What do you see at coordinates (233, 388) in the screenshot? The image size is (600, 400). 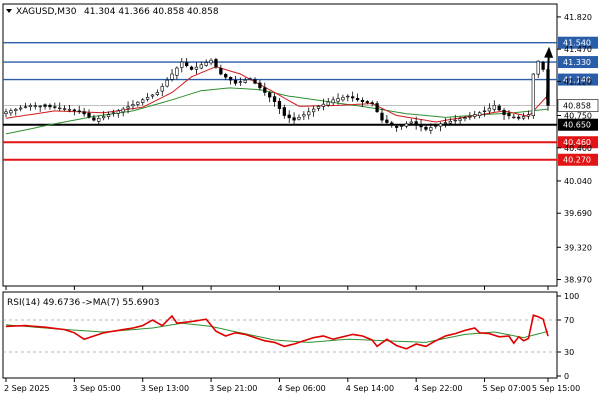 I see `x-tick-label: 3 Sep 21:00` at bounding box center [233, 388].